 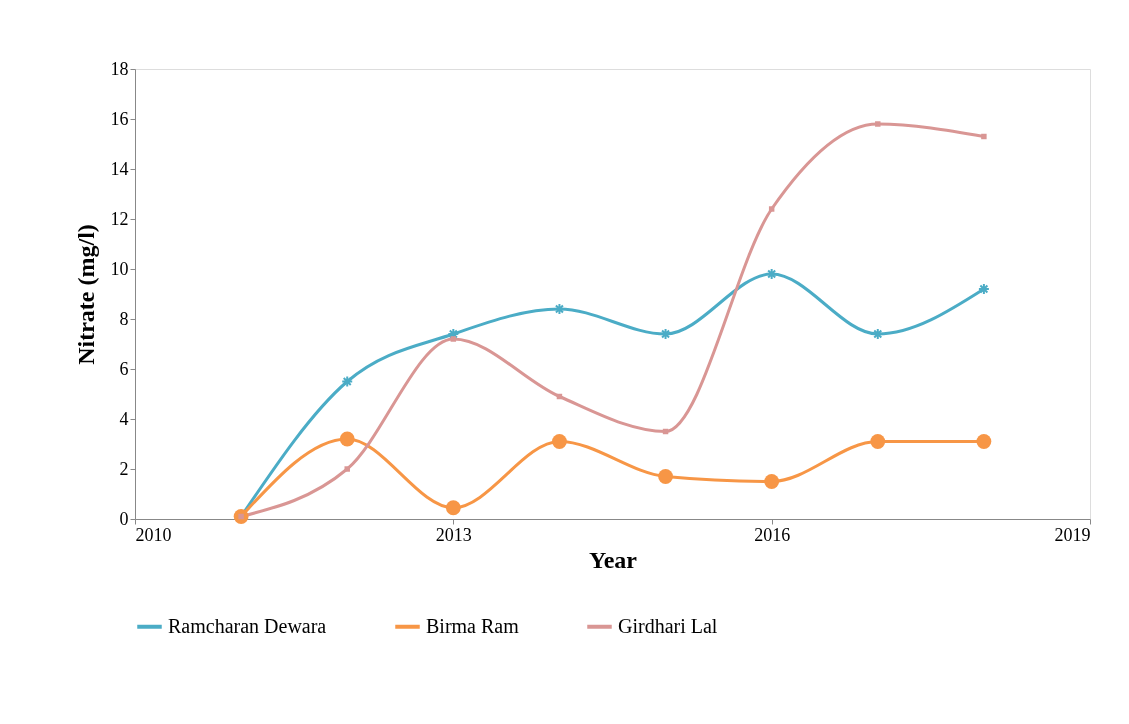 I want to click on y-axis-title: Nitrate (mg/l), so click(x=85, y=294).